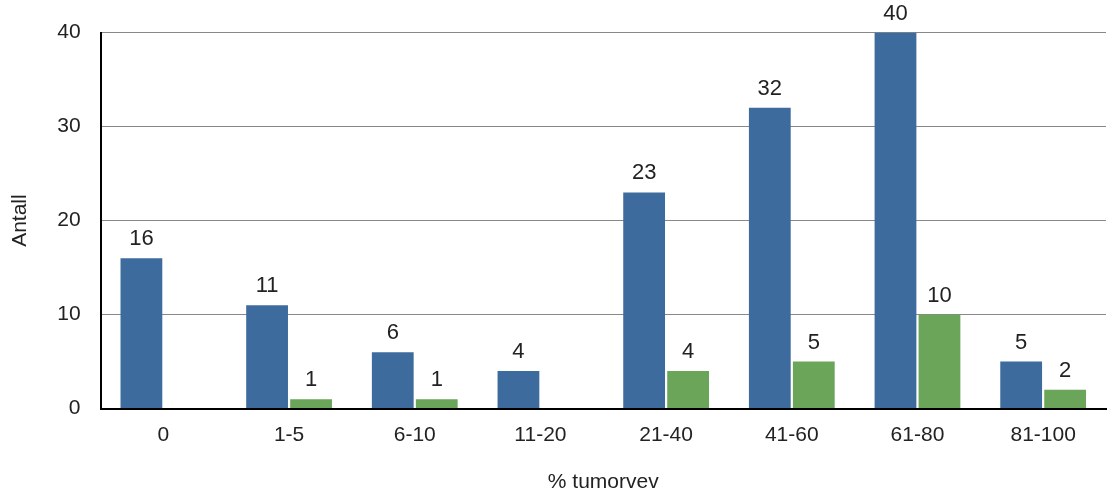 Image resolution: width=1112 pixels, height=499 pixels. Describe the element at coordinates (770, 87) in the screenshot. I see `data-label: 32` at that location.